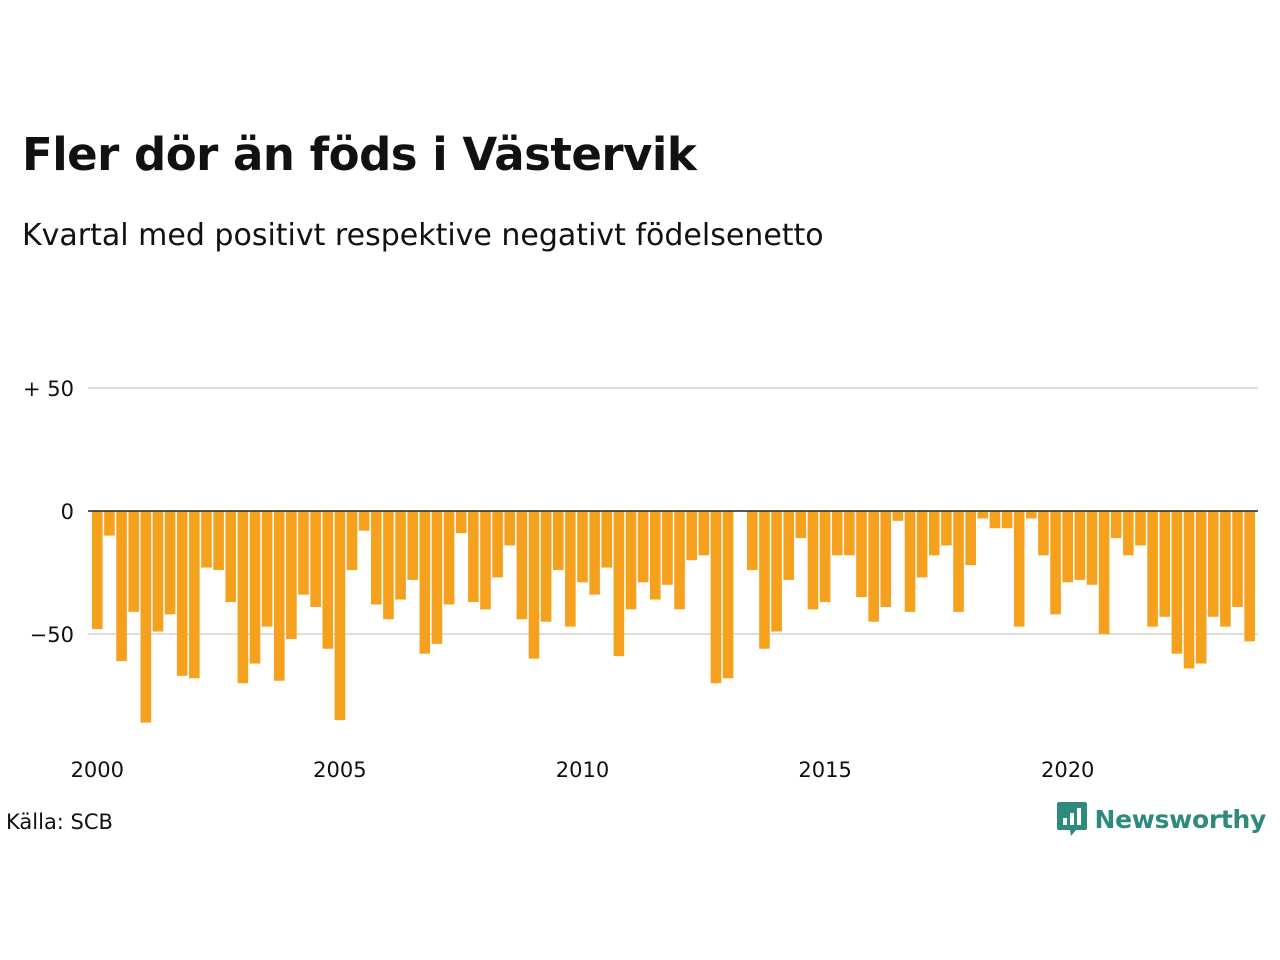 The height and width of the screenshot is (960, 1280). What do you see at coordinates (48, 512) in the screenshot?
I see `y-axis-labels: + 50 0 −50` at bounding box center [48, 512].